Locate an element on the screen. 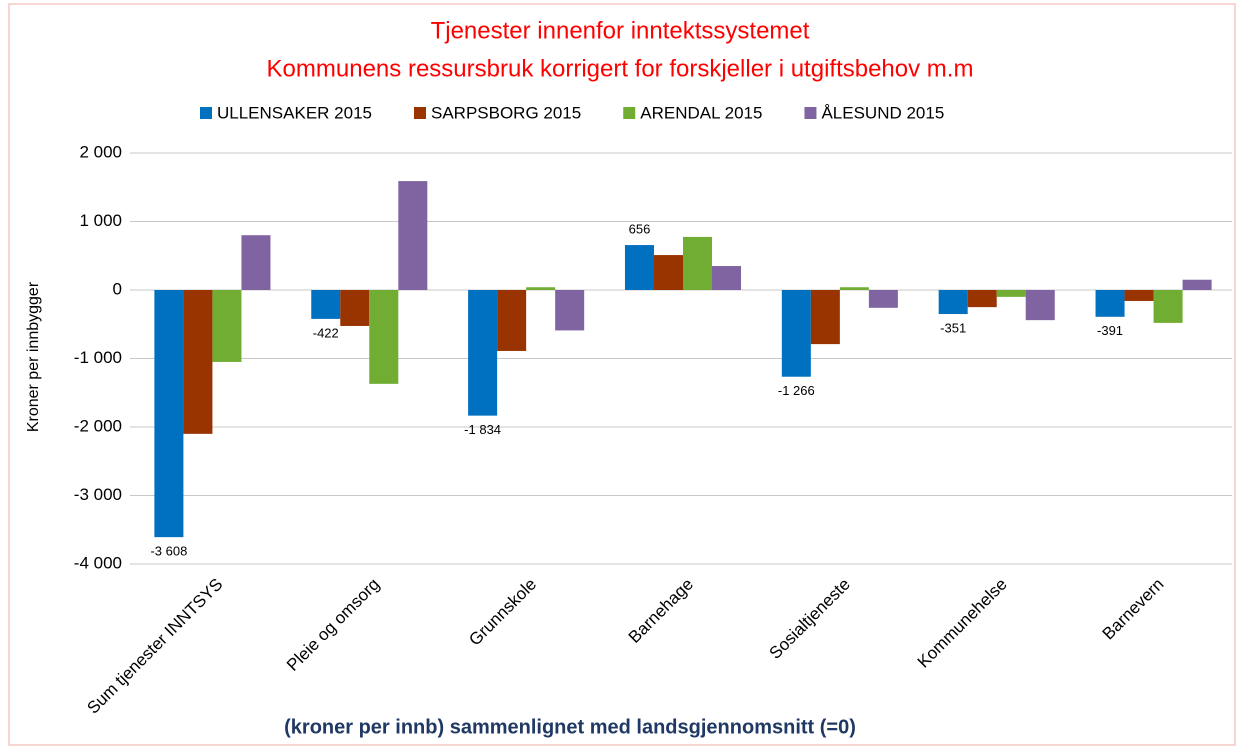 This screenshot has height=749, width=1240. data-label: -3 608 is located at coordinates (168, 551).